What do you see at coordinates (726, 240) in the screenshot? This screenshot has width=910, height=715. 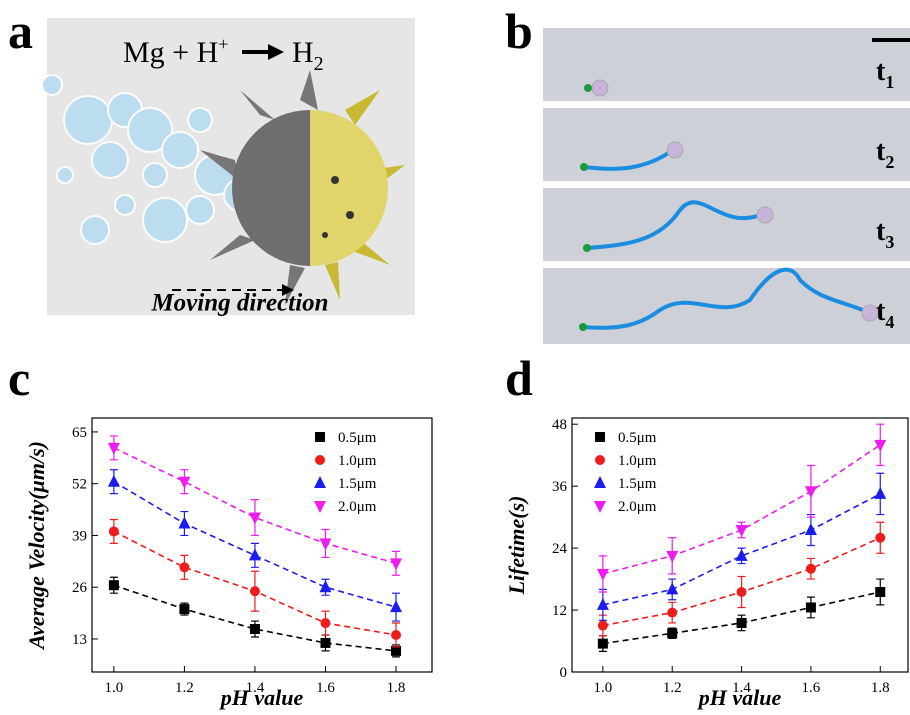 I see `trajectories` at bounding box center [726, 240].